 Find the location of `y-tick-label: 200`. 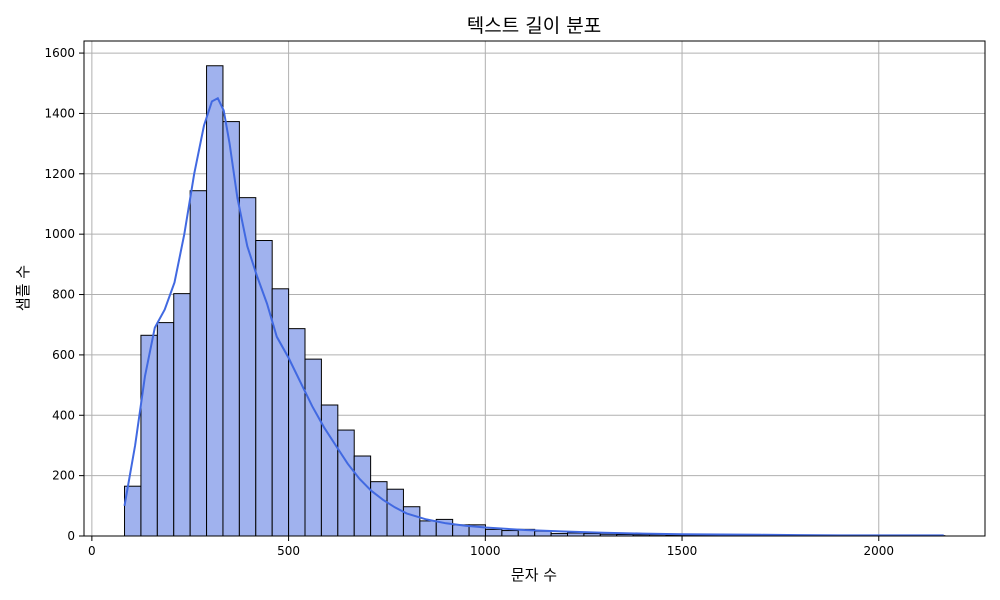

y-tick-label: 200 is located at coordinates (63, 476).